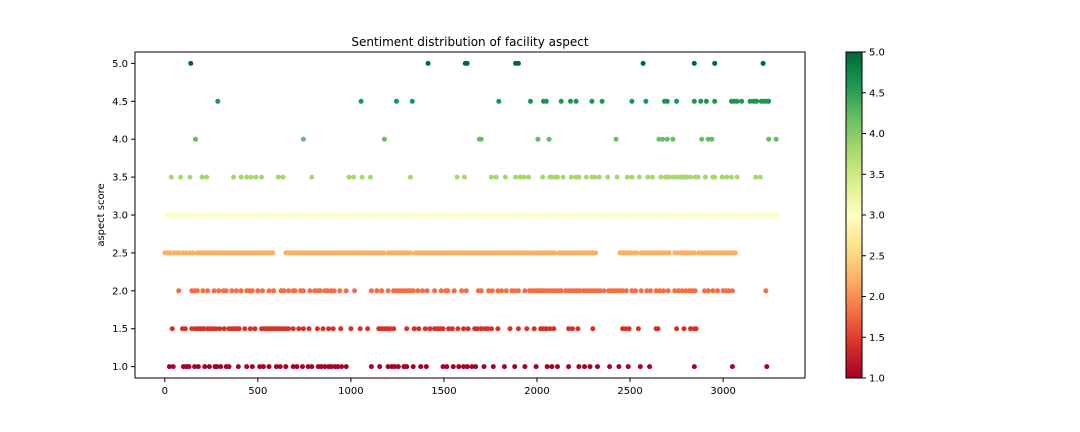  Describe the element at coordinates (120, 102) in the screenshot. I see `y-tick-label: 4.5` at that location.